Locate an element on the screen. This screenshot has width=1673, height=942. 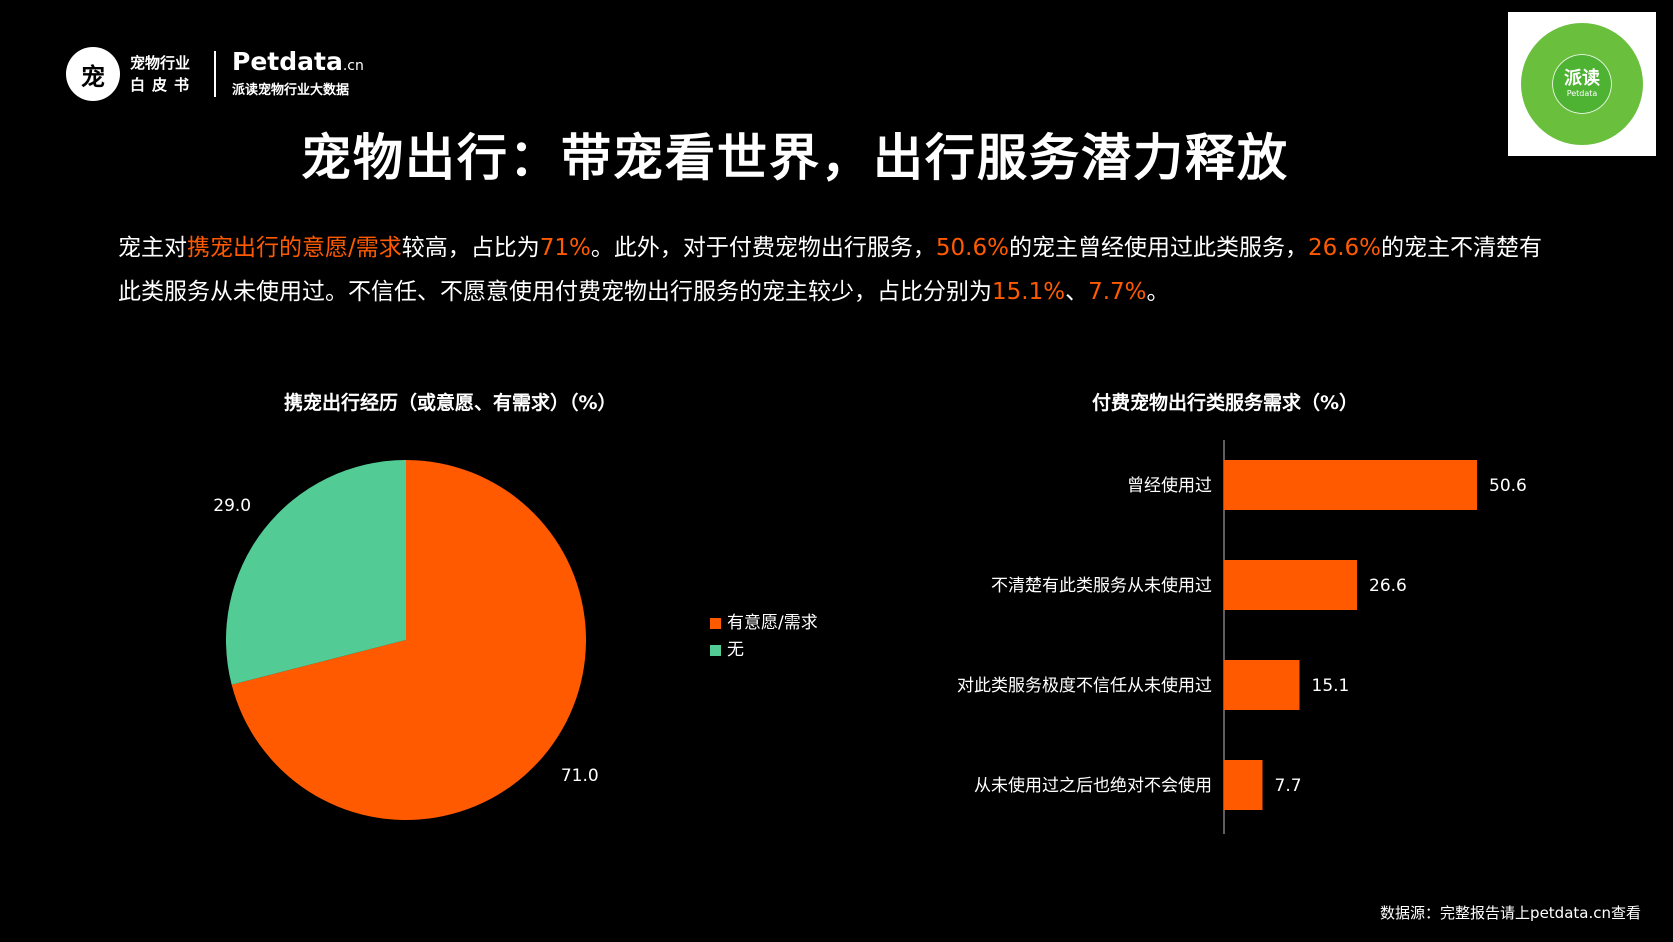
logo-cn-line2: 白皮书 is located at coordinates (163, 85).